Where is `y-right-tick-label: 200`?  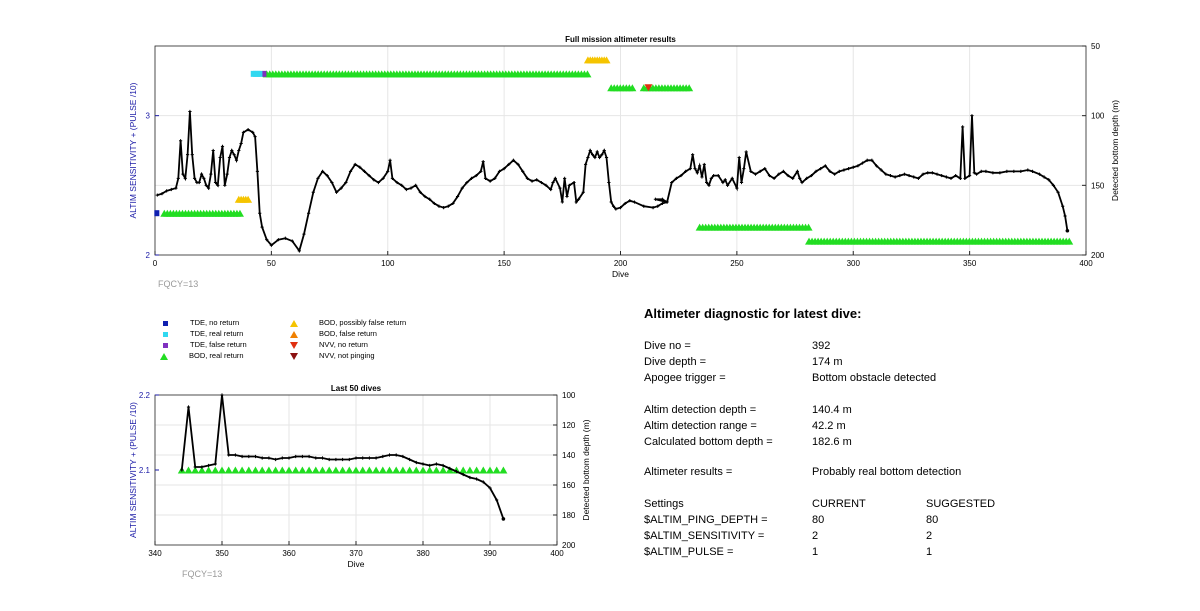 y-right-tick-label: 200 is located at coordinates (1098, 255).